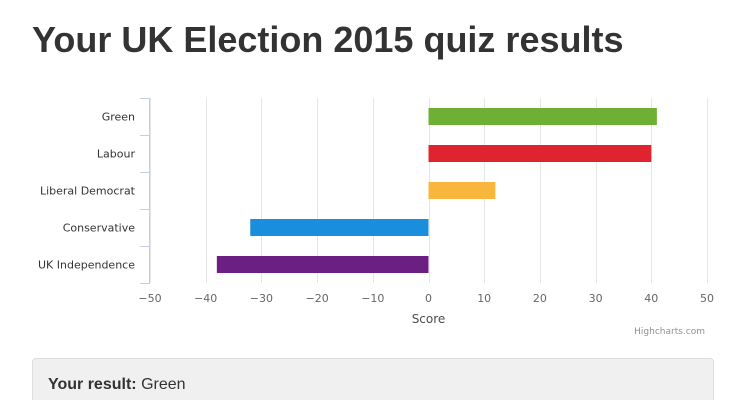  Describe the element at coordinates (372, 298) in the screenshot. I see `x-tick-label: −10` at that location.